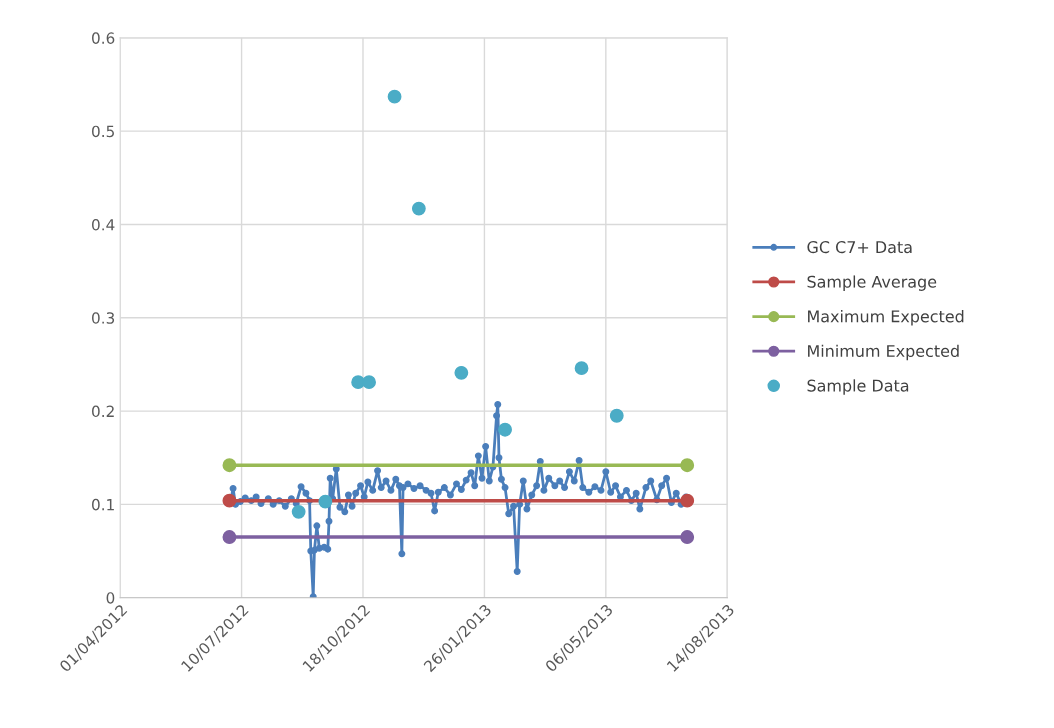 This screenshot has height=728, width=1054. Describe the element at coordinates (872, 283) in the screenshot. I see `legend-label: Sample Average` at that location.